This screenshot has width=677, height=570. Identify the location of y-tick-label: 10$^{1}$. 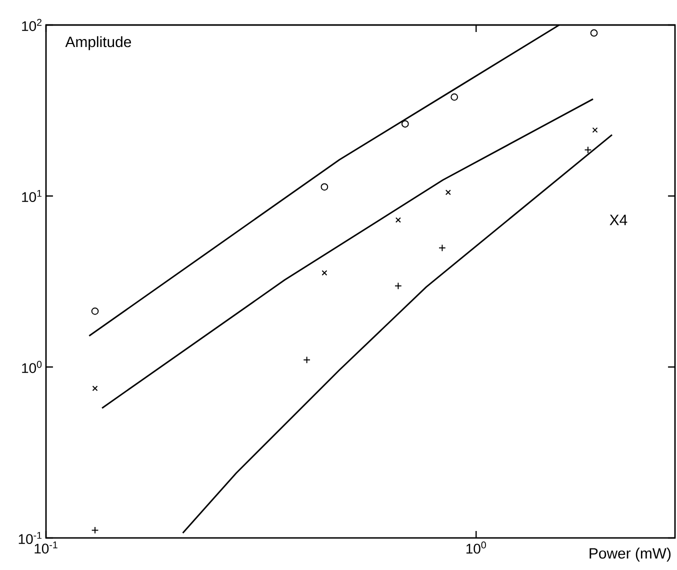
(32, 196).